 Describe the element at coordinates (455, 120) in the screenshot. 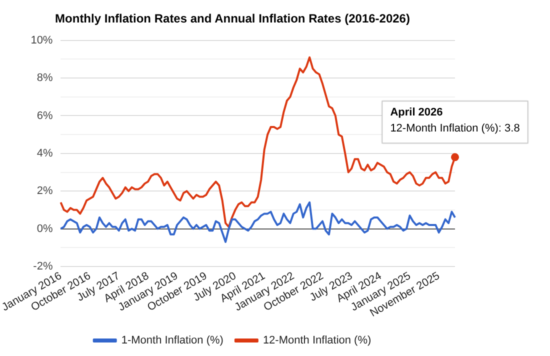

I see `annotation: April 2026 12-Month Inflation (%): 3.8` at that location.